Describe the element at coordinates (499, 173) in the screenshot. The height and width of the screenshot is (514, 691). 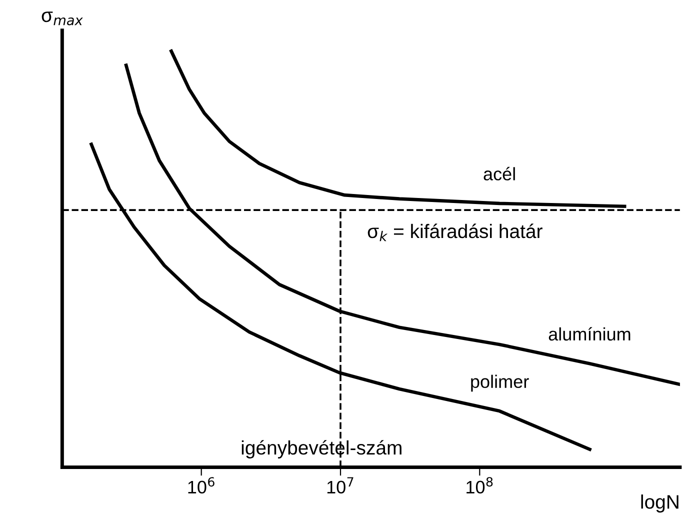
I see `series-label: acél` at that location.